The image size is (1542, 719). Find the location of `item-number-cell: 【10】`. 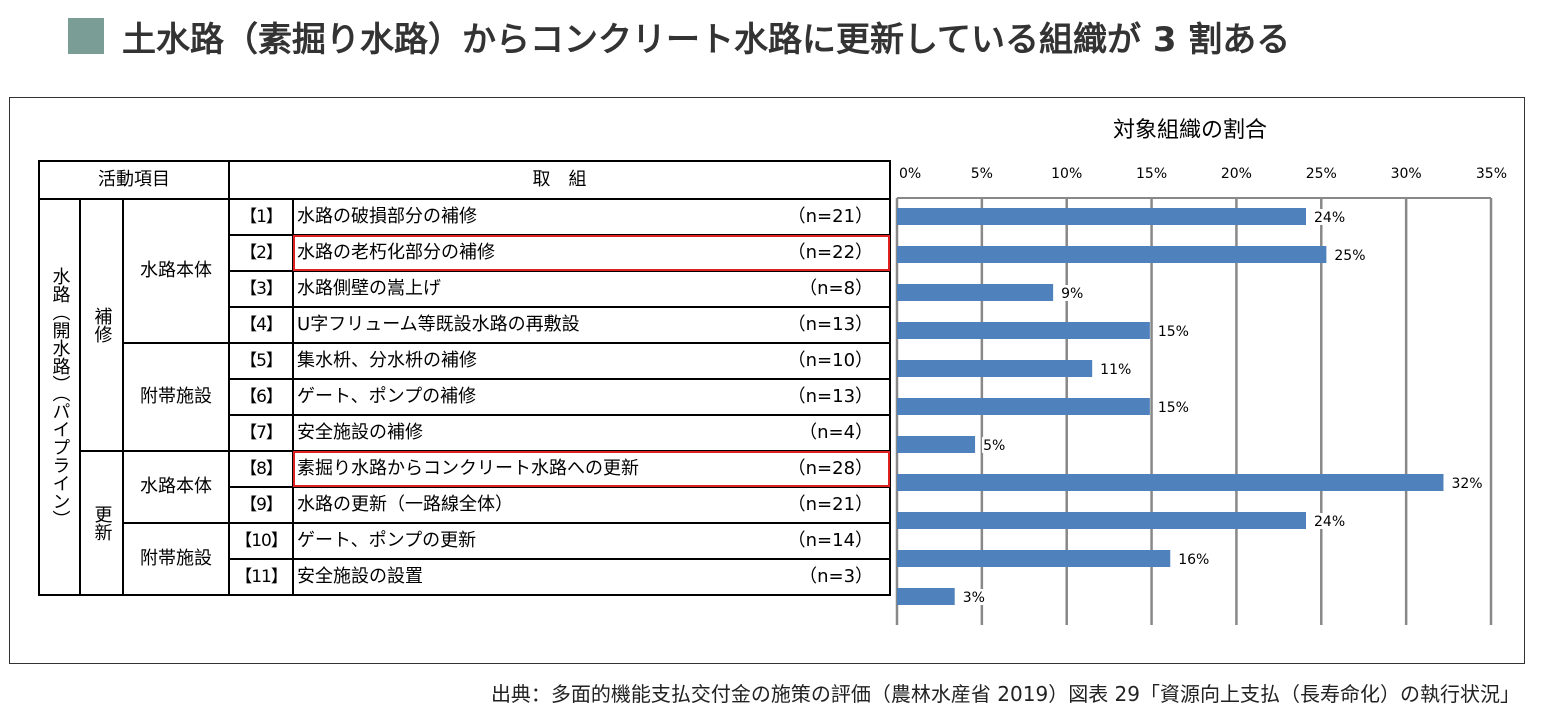

item-number-cell: 【10】 is located at coordinates (261, 541).